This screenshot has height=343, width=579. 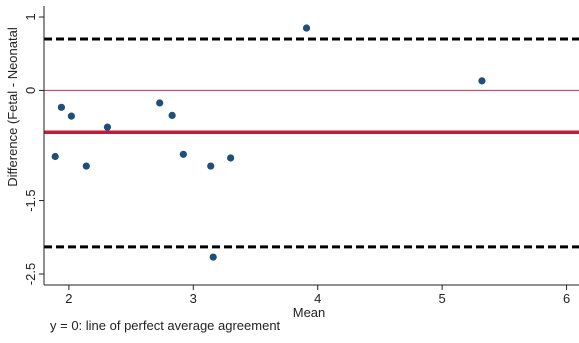 I want to click on x-tick-label: 5, so click(x=442, y=298).